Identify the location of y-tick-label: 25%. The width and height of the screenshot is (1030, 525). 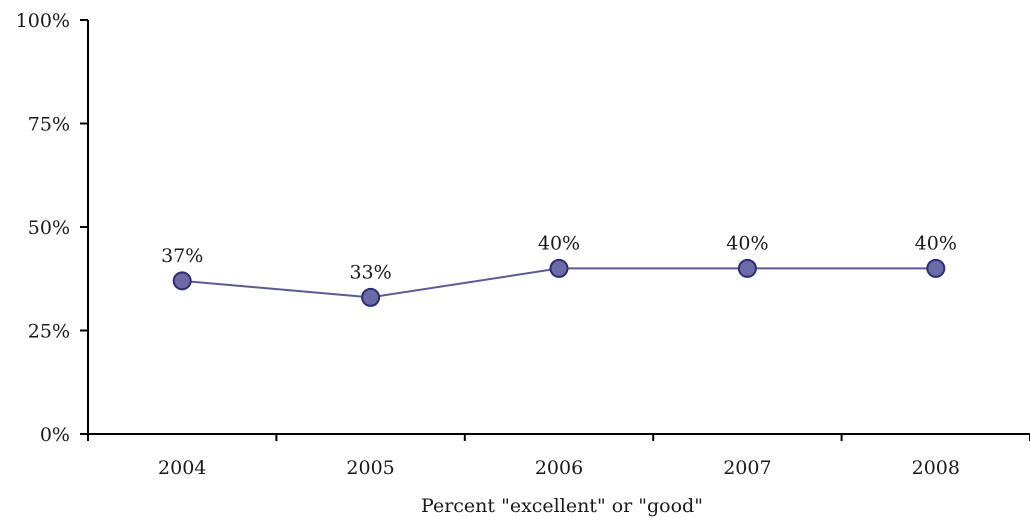
(49, 332).